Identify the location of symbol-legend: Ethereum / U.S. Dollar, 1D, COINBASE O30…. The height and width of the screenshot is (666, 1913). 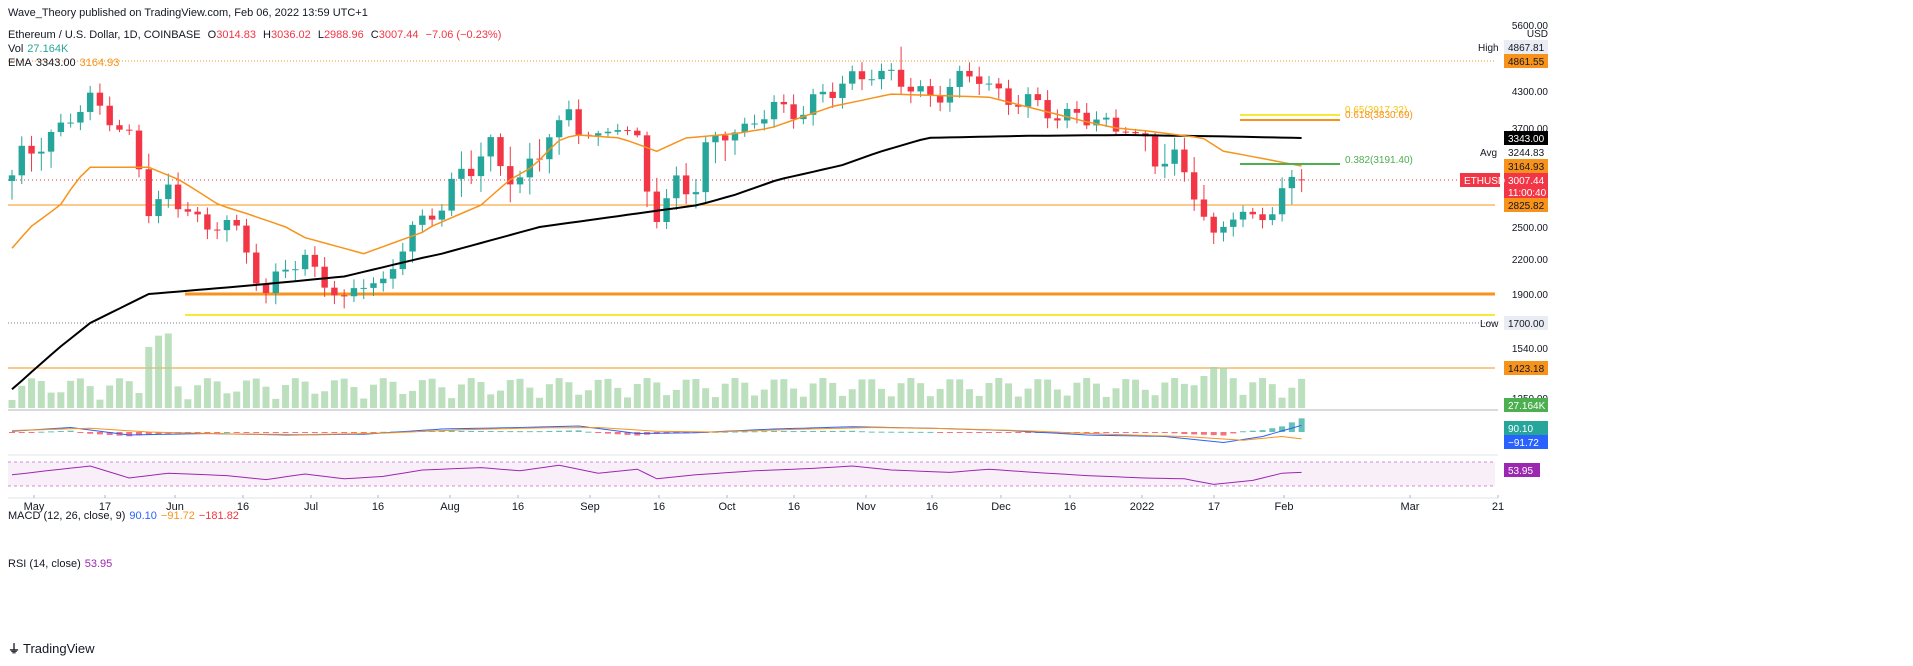
(256, 35).